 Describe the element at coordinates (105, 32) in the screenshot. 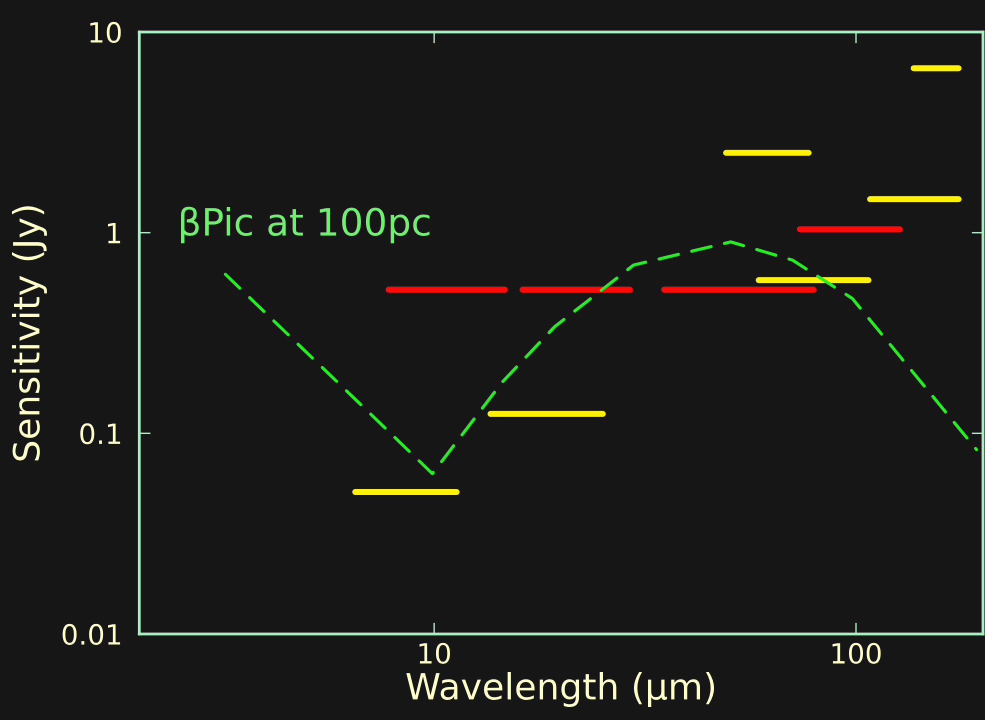

I see `y-tick-label: 10` at that location.